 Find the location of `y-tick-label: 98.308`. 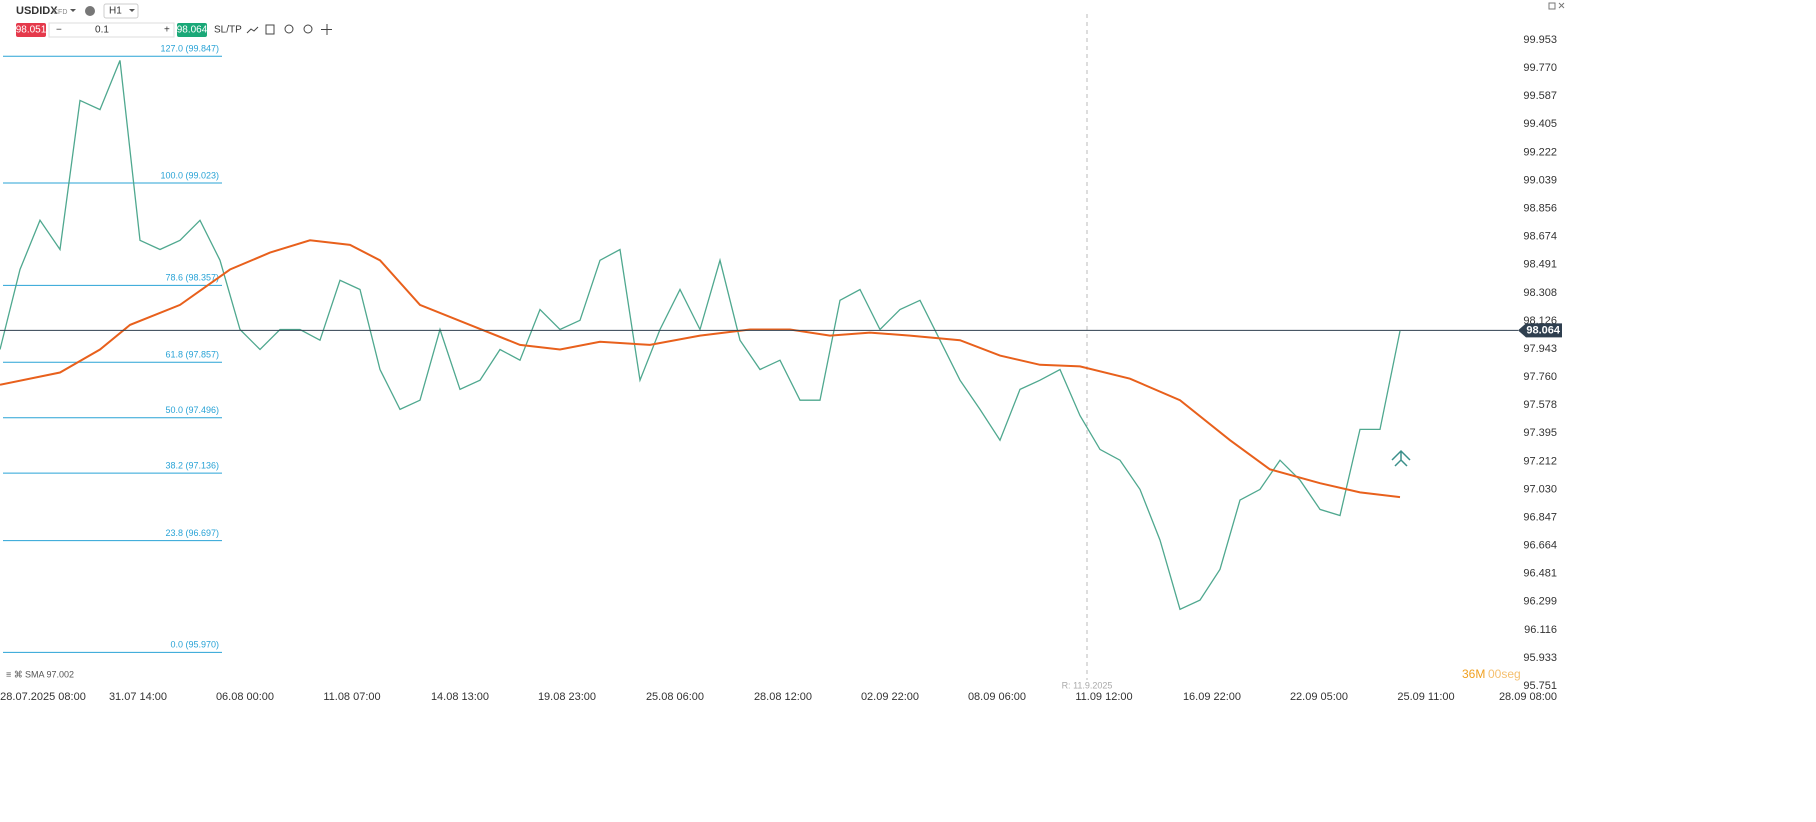

y-tick-label: 98.308 is located at coordinates (1540, 293).